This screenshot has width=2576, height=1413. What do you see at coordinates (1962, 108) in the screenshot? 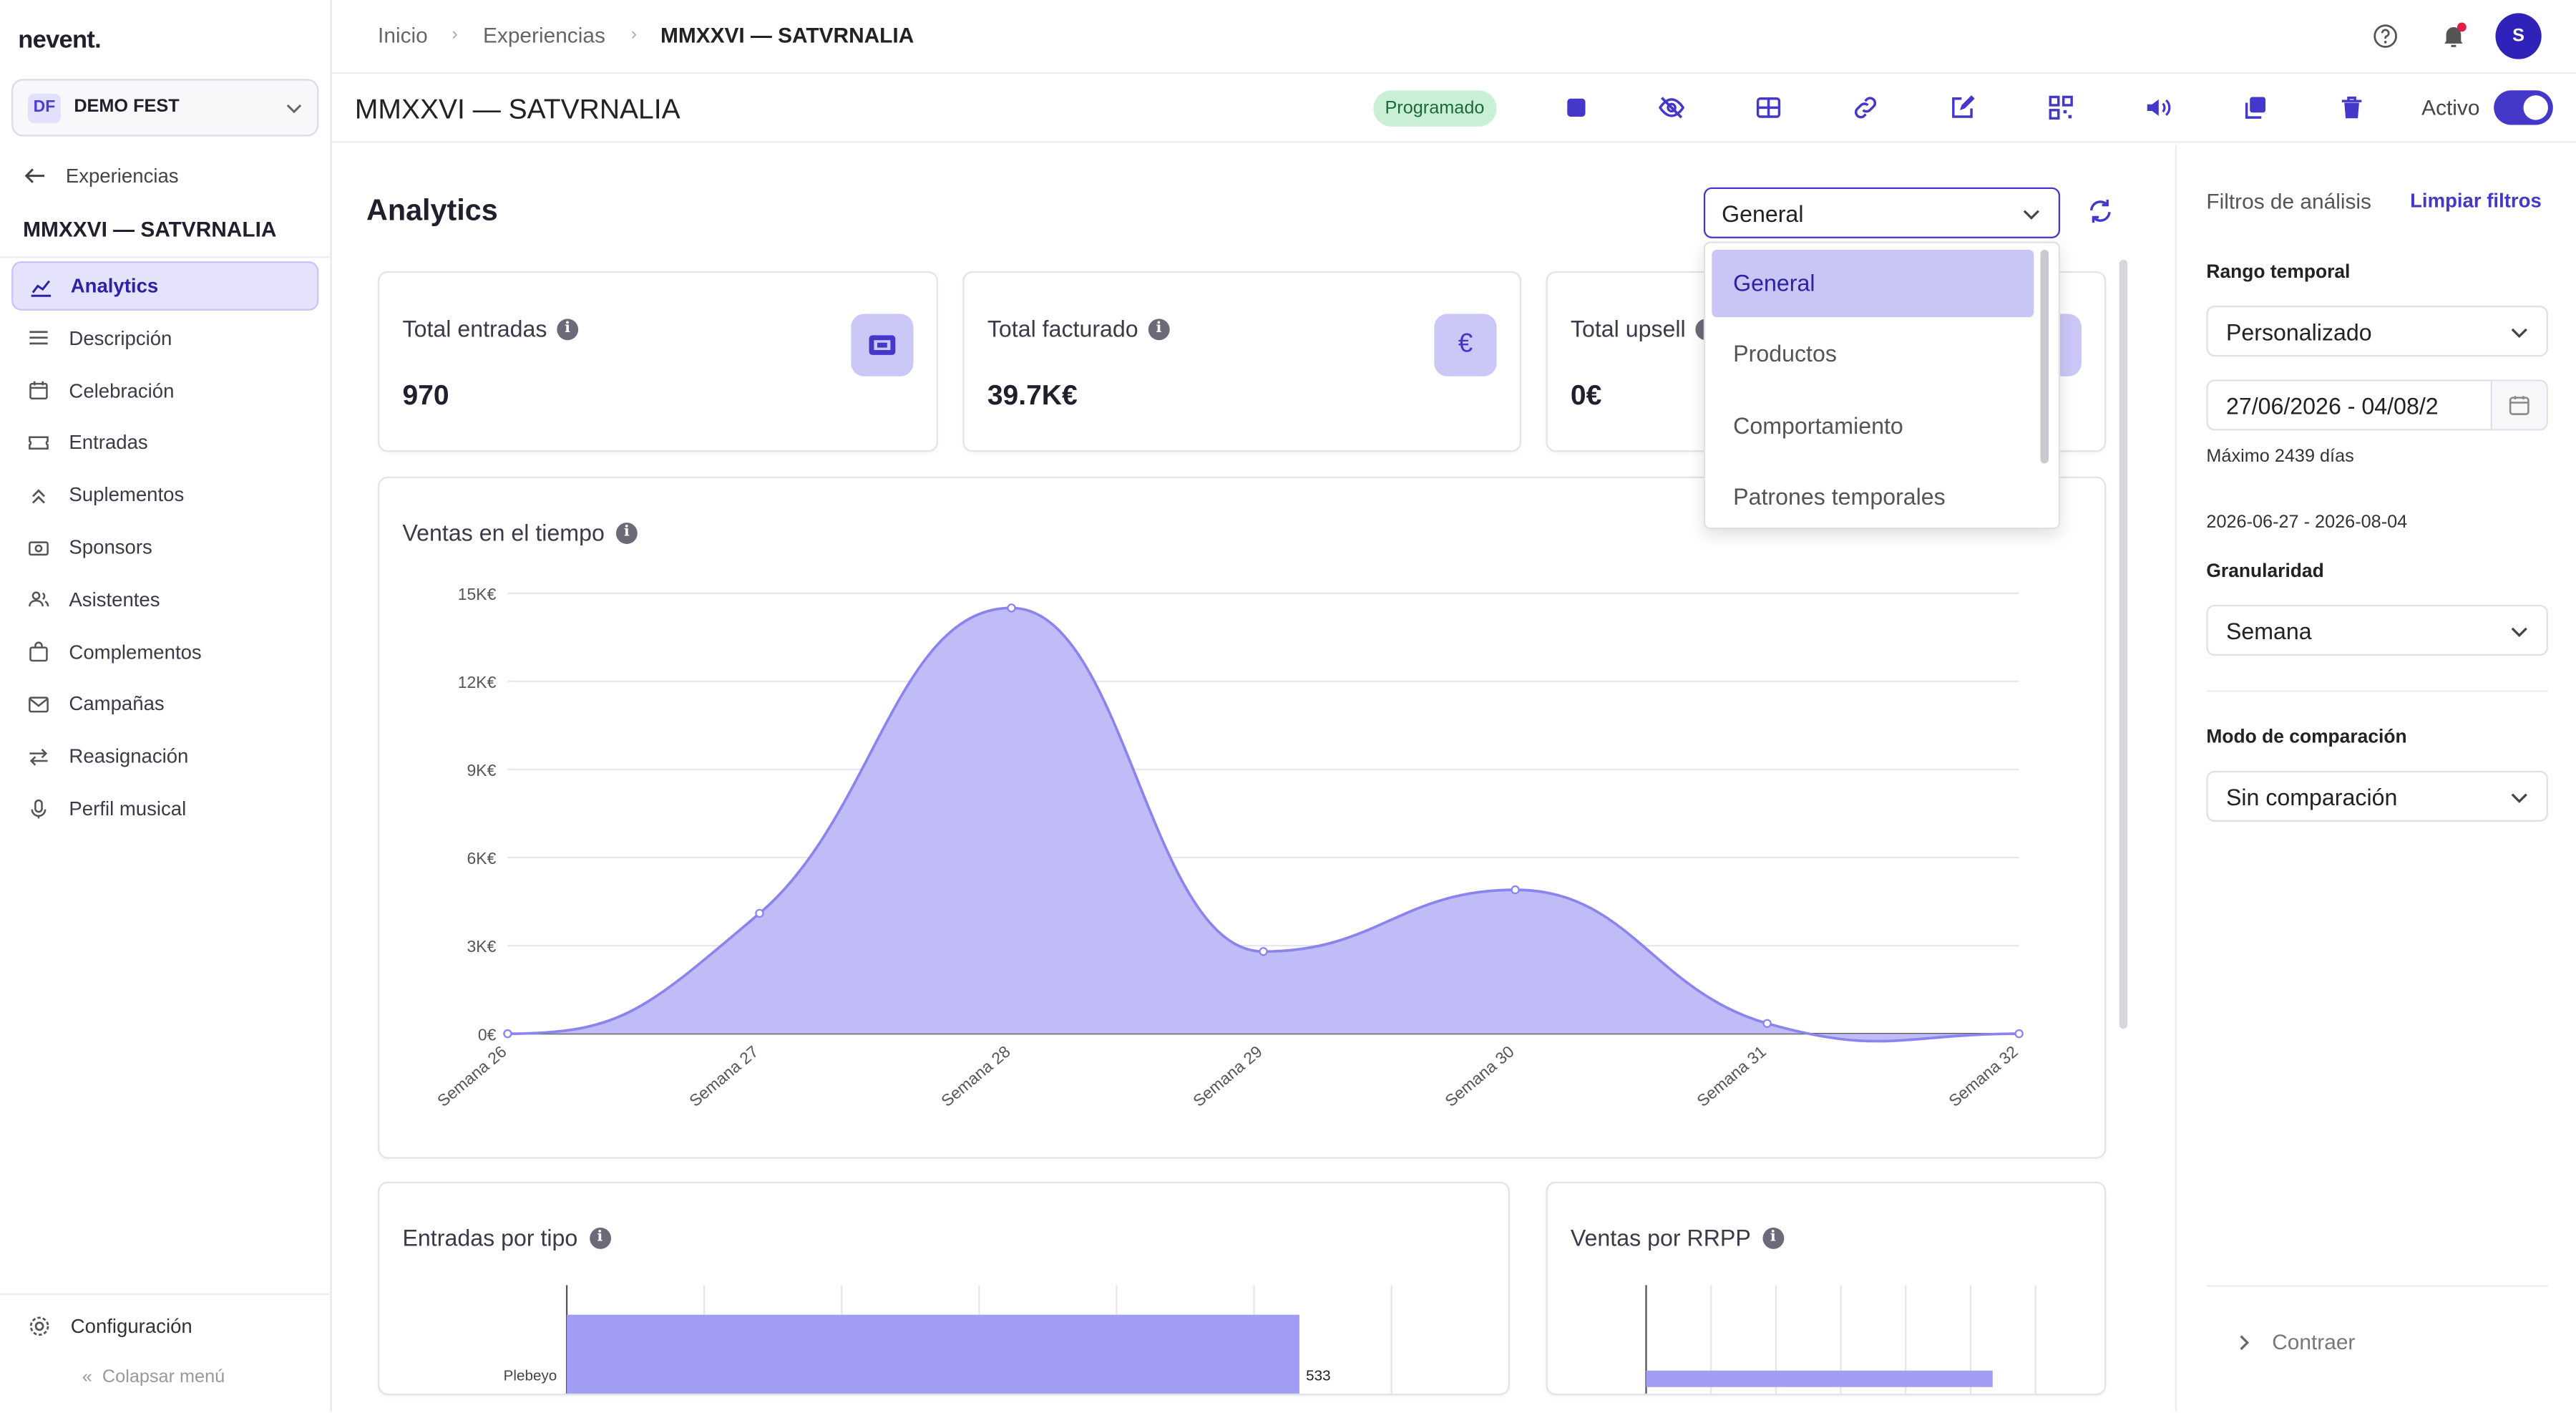
I see `edit-icon` at bounding box center [1962, 108].